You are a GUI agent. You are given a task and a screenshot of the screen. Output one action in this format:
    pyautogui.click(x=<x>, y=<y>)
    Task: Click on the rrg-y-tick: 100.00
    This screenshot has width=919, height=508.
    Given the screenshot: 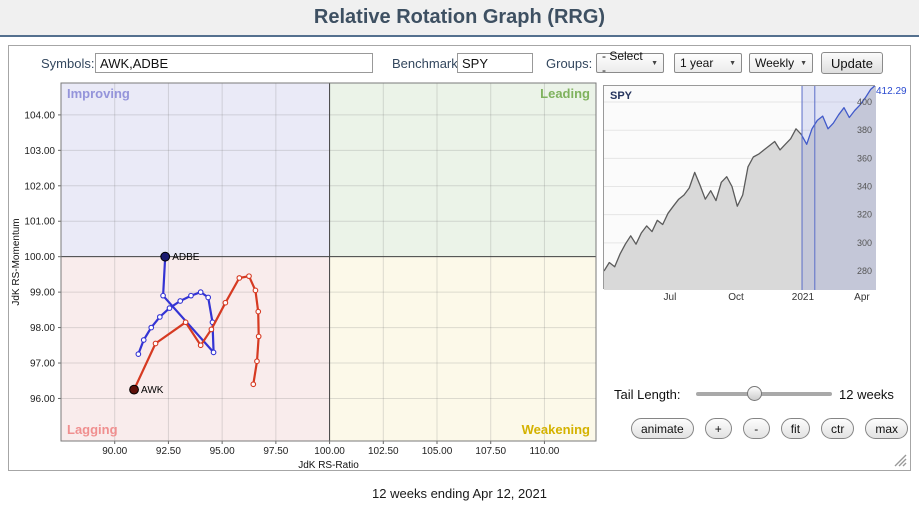 What is the action you would take?
    pyautogui.click(x=39, y=257)
    